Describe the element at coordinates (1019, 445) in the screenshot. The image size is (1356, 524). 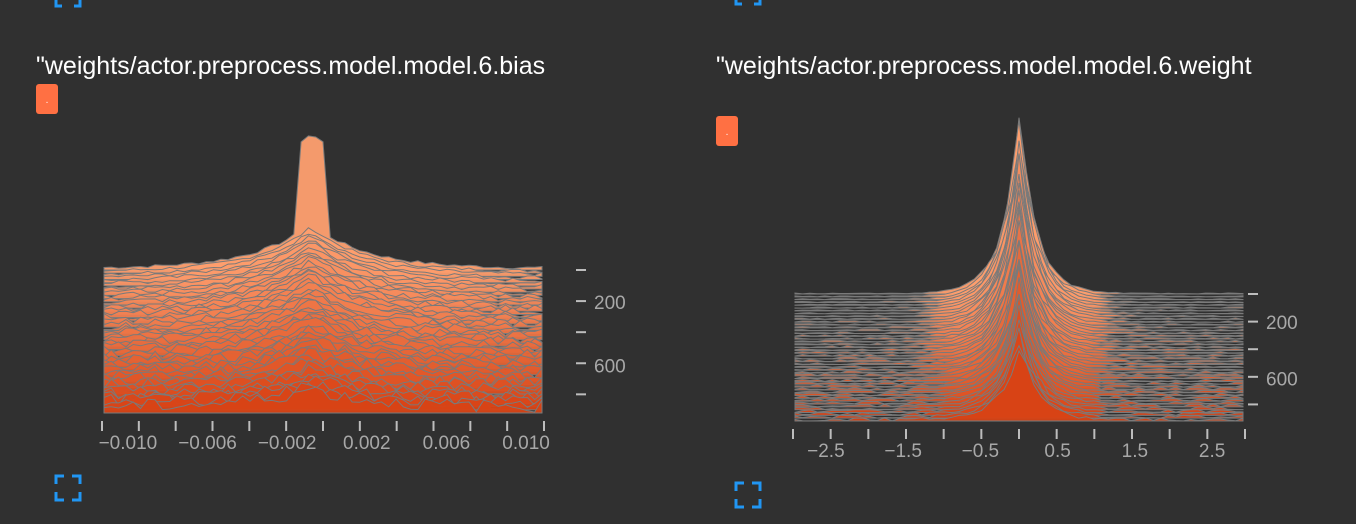
I see `x-axis: −2.5 −1.5 −0.5 0.5 1.5 2.5` at that location.